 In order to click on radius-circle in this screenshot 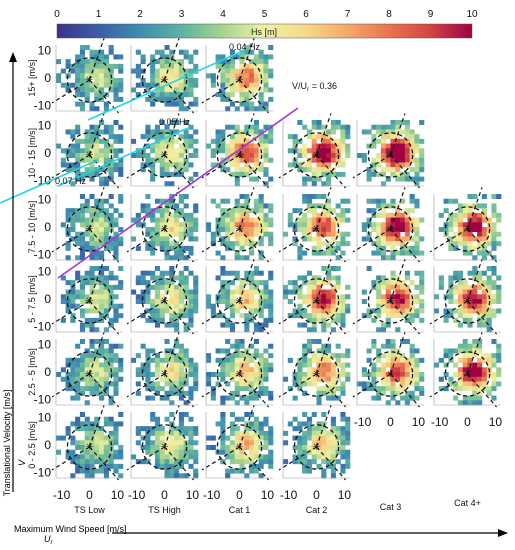, I will do `click(89, 374)`.